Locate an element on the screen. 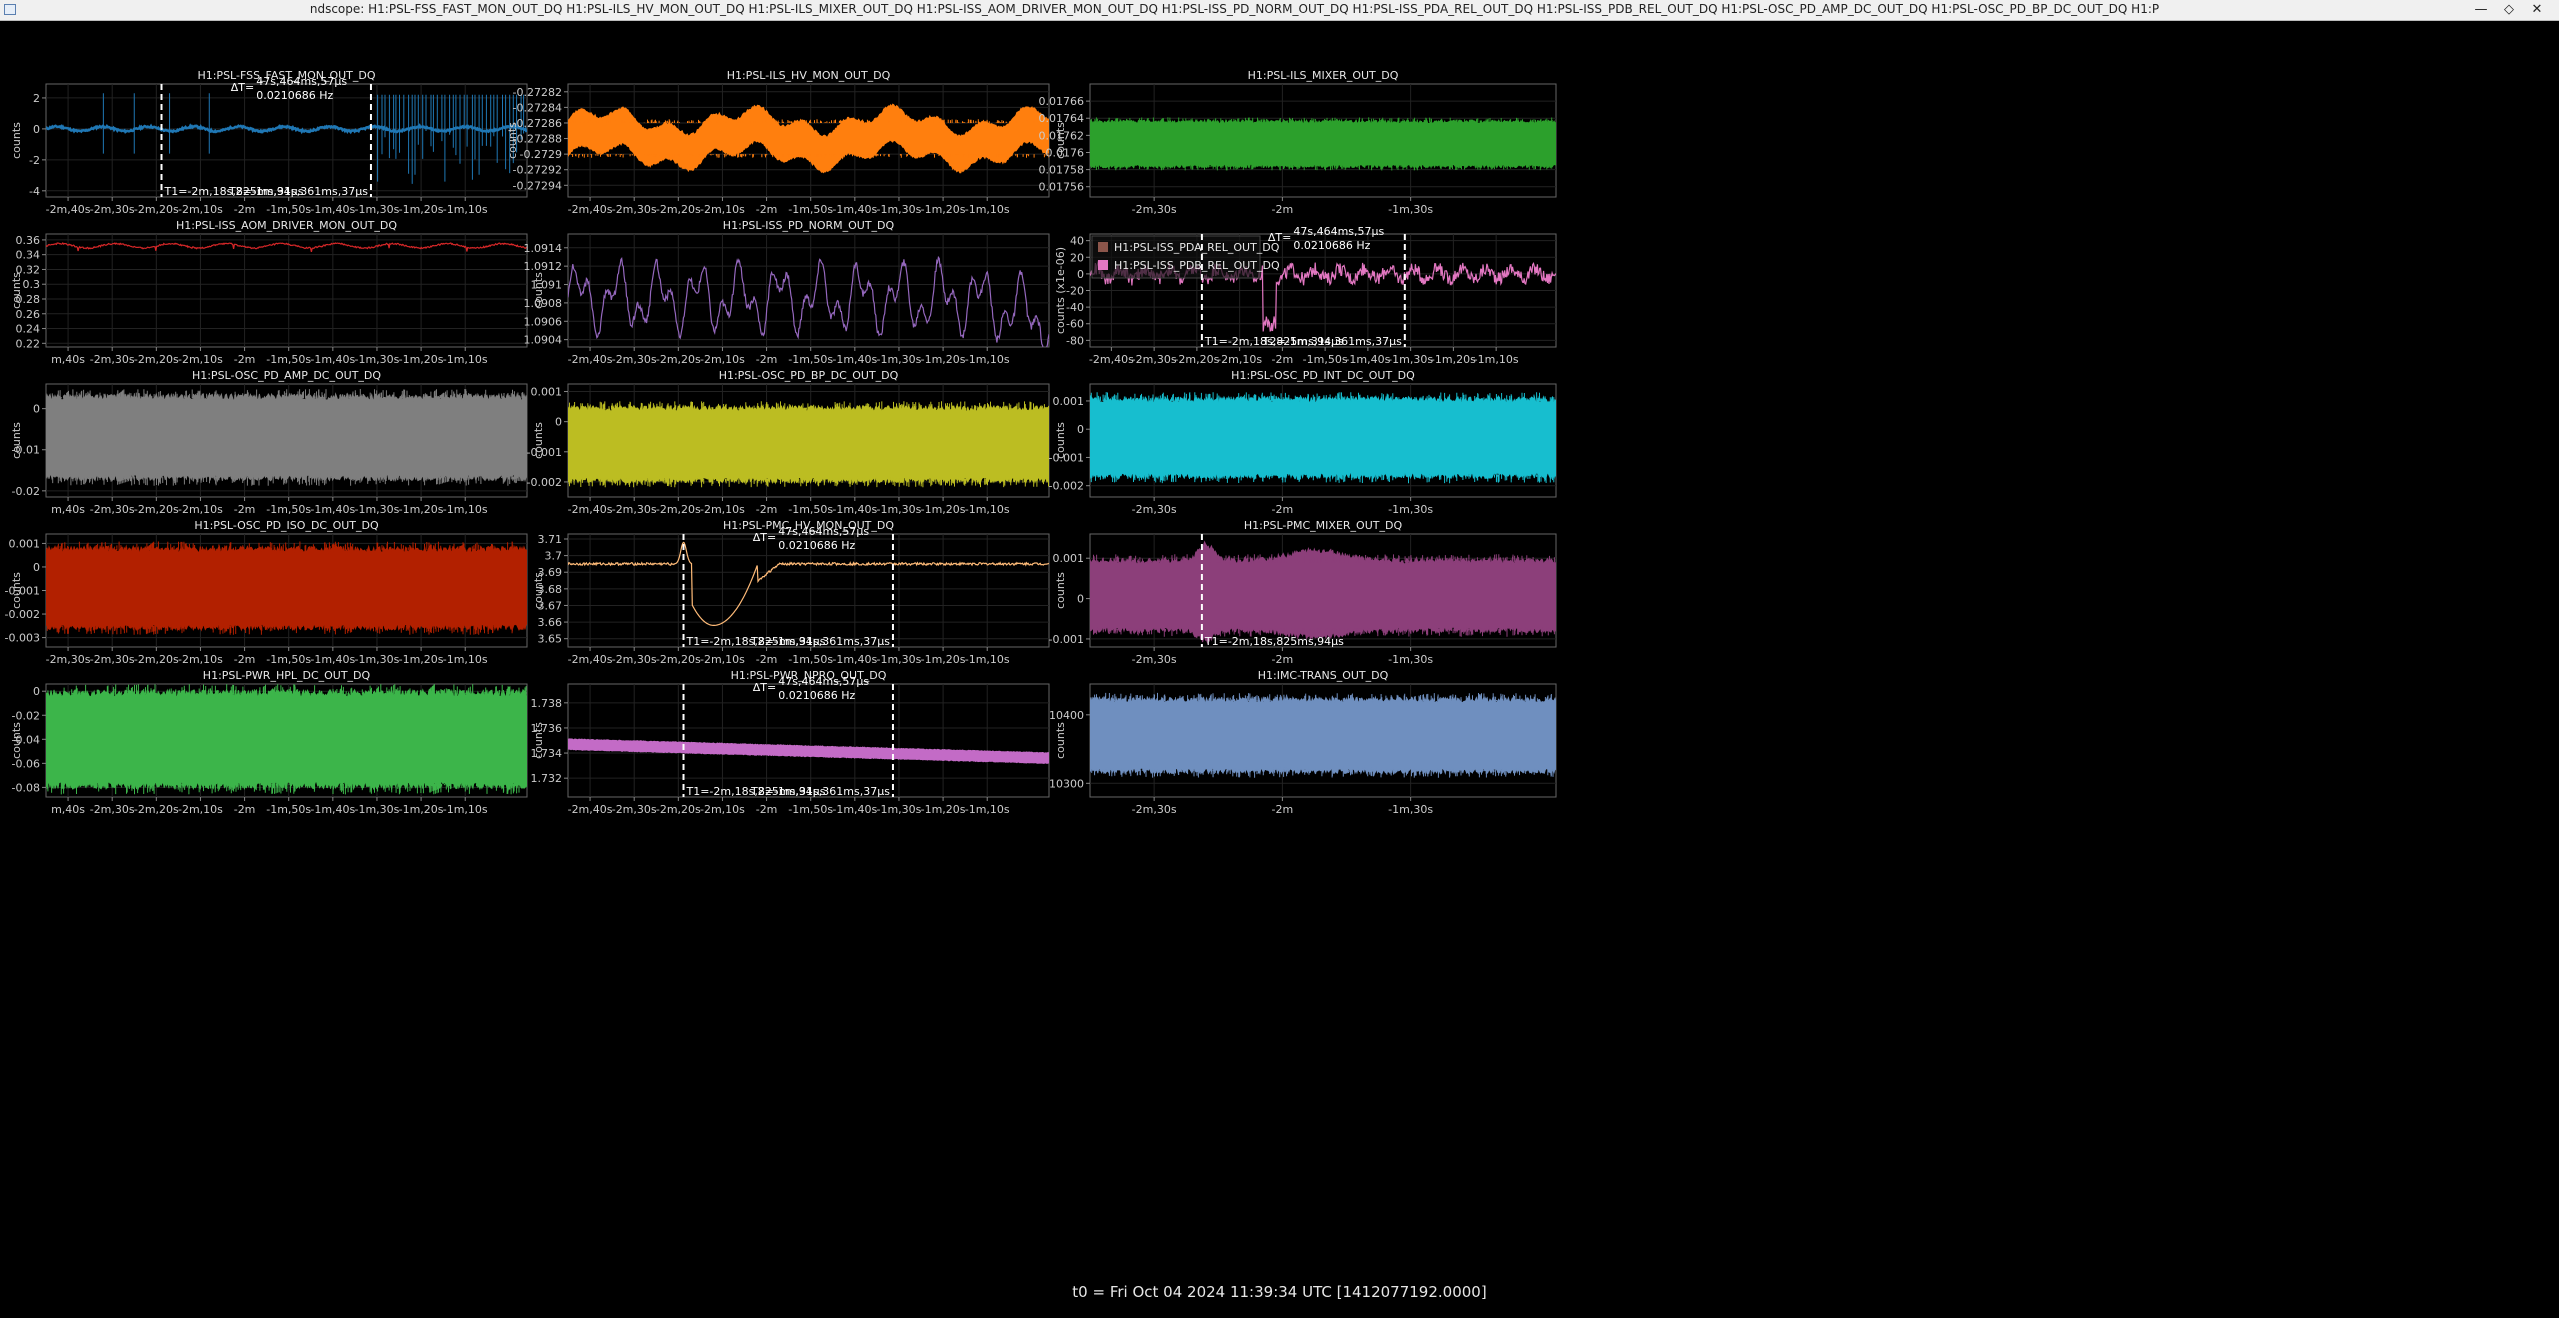 Image resolution: width=2559 pixels, height=1318 pixels. x-tick-label: -2m,40s is located at coordinates (590, 209).